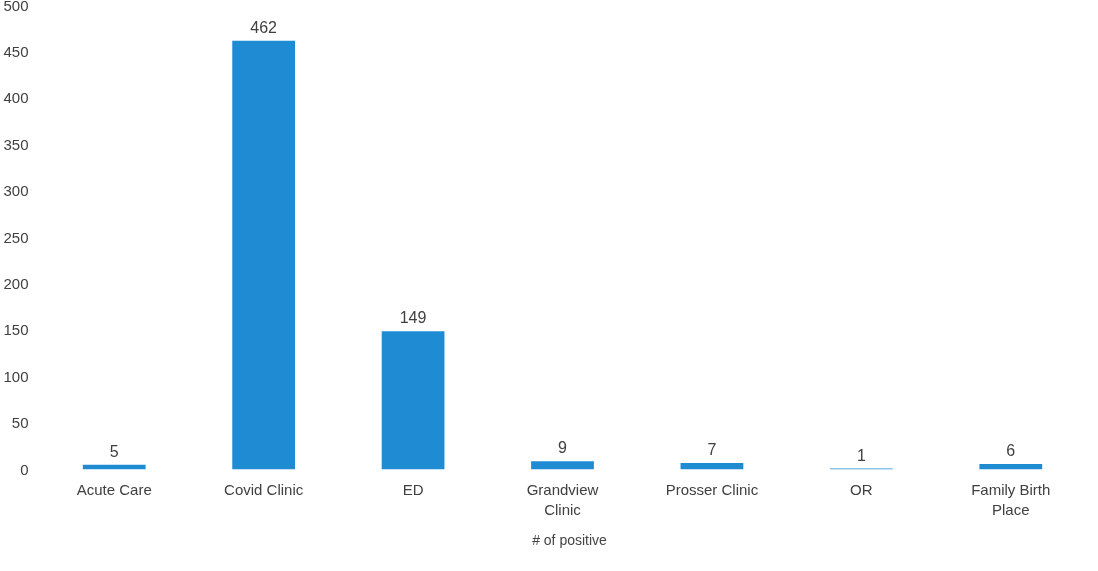 The image size is (1098, 571). What do you see at coordinates (861, 489) in the screenshot?
I see `x-tick-label: OR` at bounding box center [861, 489].